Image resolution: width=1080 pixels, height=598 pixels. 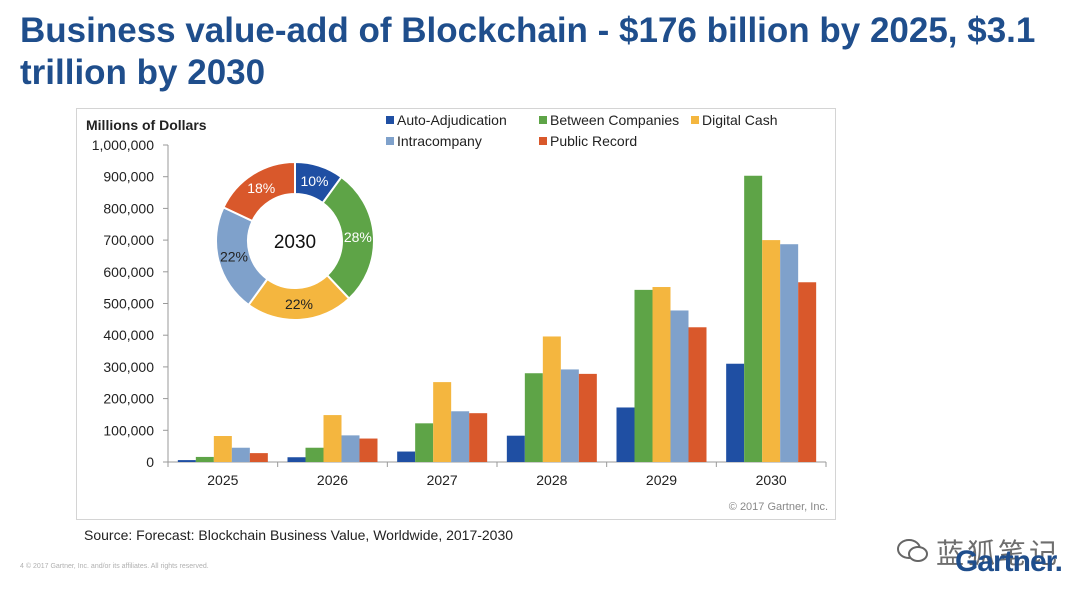 What do you see at coordinates (258, 457) in the screenshot?
I see `bar-public-record-2025` at bounding box center [258, 457].